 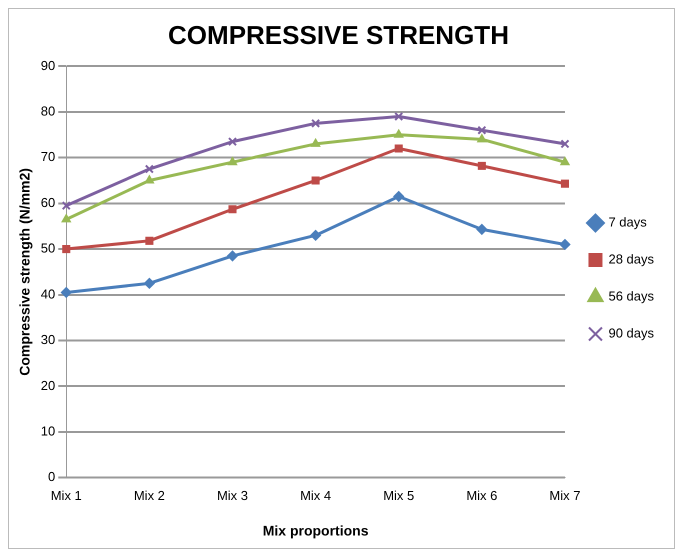 I want to click on legend-label: 28 days, so click(x=631, y=259).